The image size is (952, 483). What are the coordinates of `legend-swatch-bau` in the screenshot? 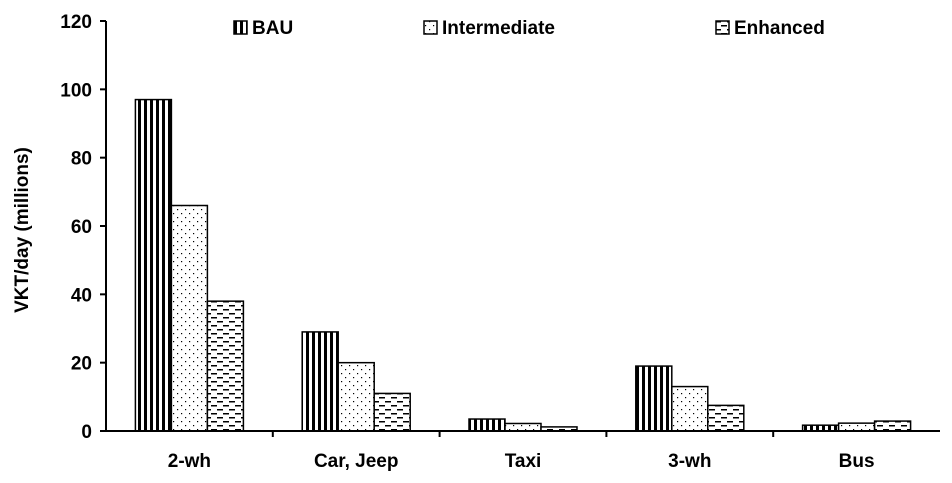 It's located at (240, 27).